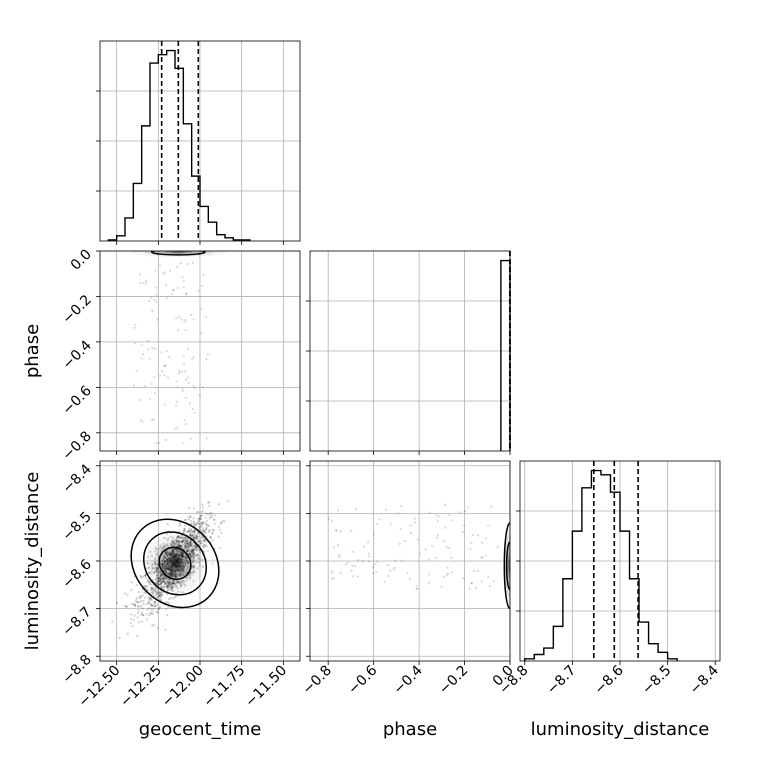 The width and height of the screenshot is (760, 760). I want to click on density-level, so click(508, 565).